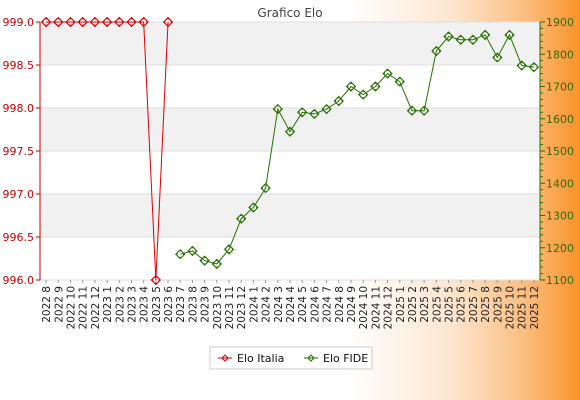 The image size is (580, 400). I want to click on x-axis-tick-label: 2022 11, so click(84, 307).